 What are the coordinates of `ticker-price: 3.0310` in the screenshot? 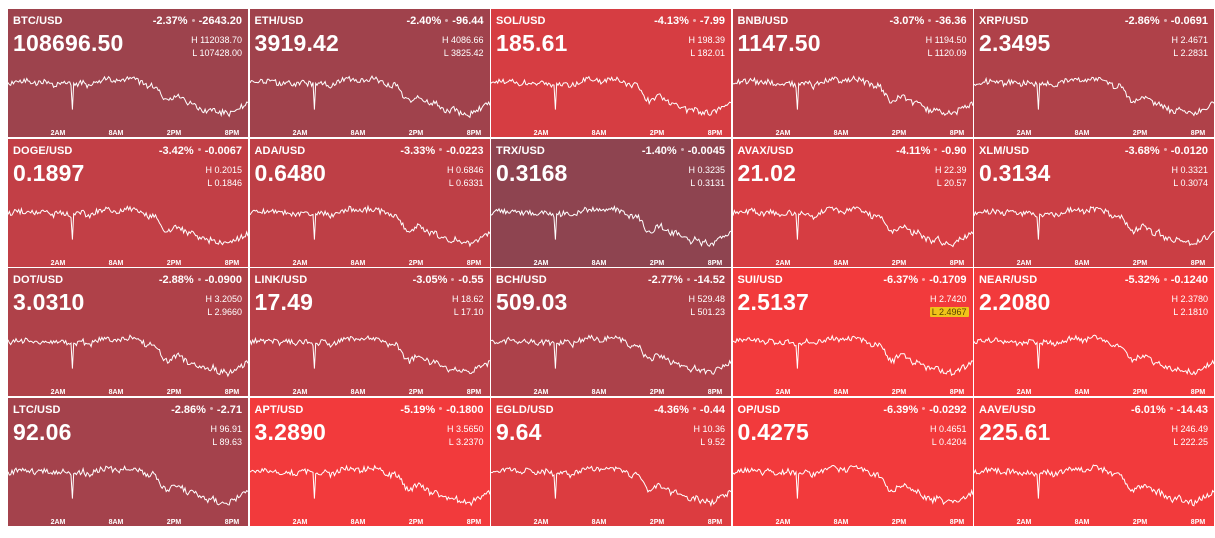 It's located at (49, 302).